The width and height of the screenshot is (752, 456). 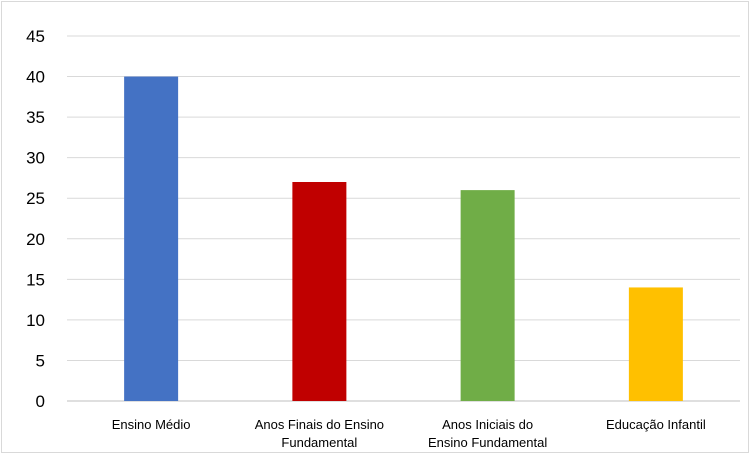 What do you see at coordinates (40, 401) in the screenshot?
I see `y-tick-label: 0` at bounding box center [40, 401].